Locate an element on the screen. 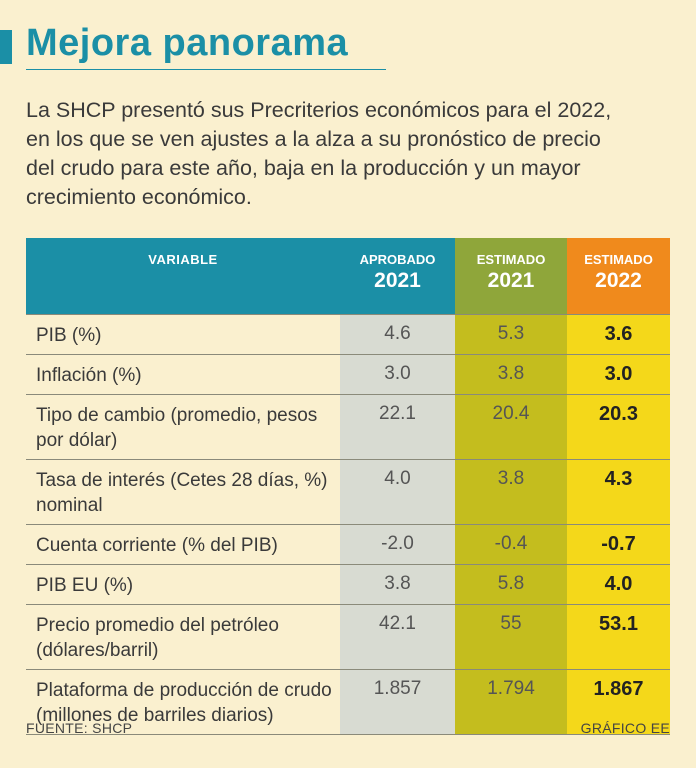 The width and height of the screenshot is (696, 768). row-value-estimado-2022: 20.3 is located at coordinates (618, 427).